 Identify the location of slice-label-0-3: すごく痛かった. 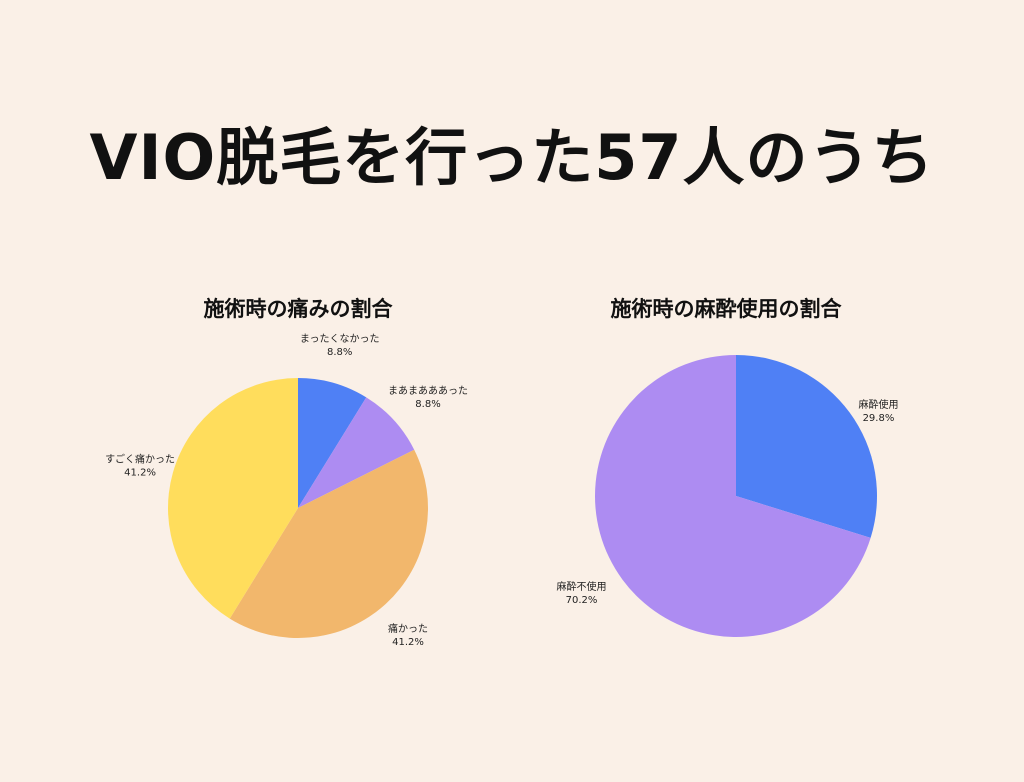
(140, 458).